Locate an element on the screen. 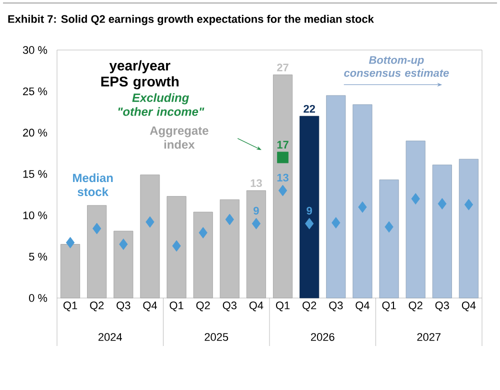  data-label: 17 is located at coordinates (282, 144).